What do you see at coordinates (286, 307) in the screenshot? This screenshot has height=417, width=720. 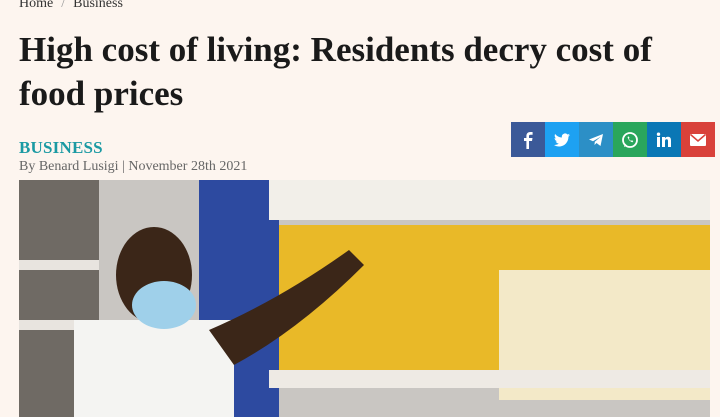 I see `photo-person-arm` at bounding box center [286, 307].